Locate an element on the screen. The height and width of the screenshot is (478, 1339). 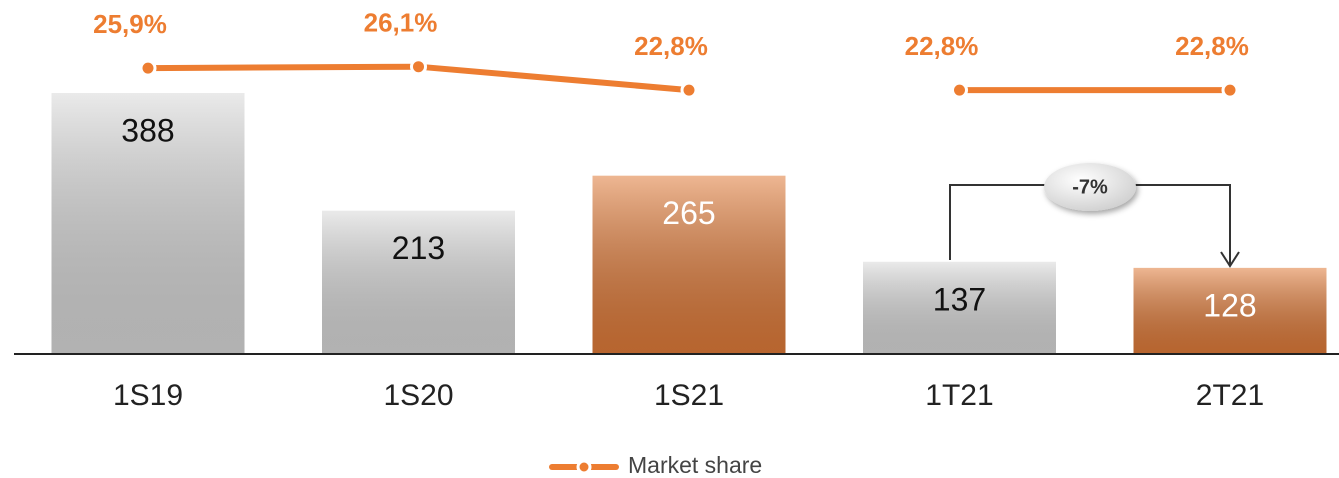
x-tick-label: 1S21 is located at coordinates (689, 395).